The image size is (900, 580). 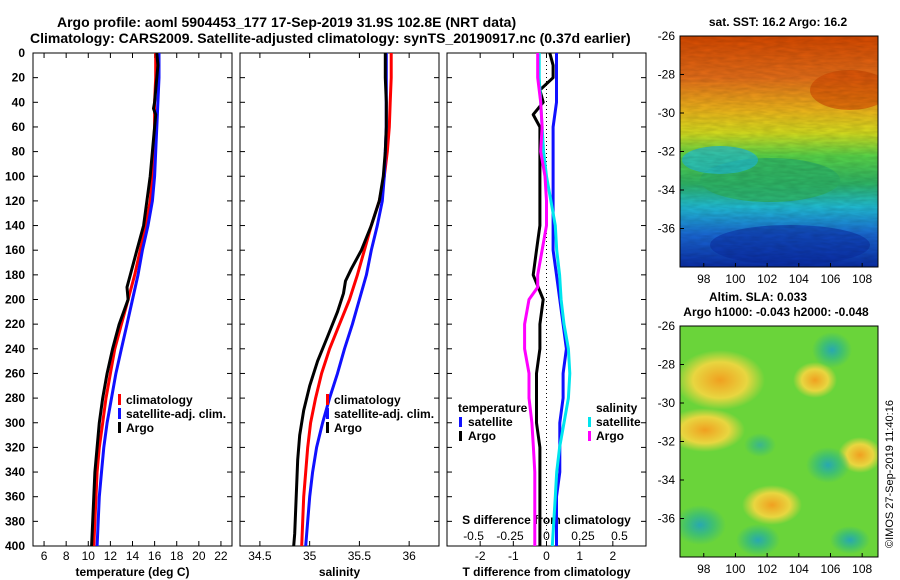 What do you see at coordinates (473, 536) in the screenshot?
I see `s-diff-tick-label: -0.5` at bounding box center [473, 536].